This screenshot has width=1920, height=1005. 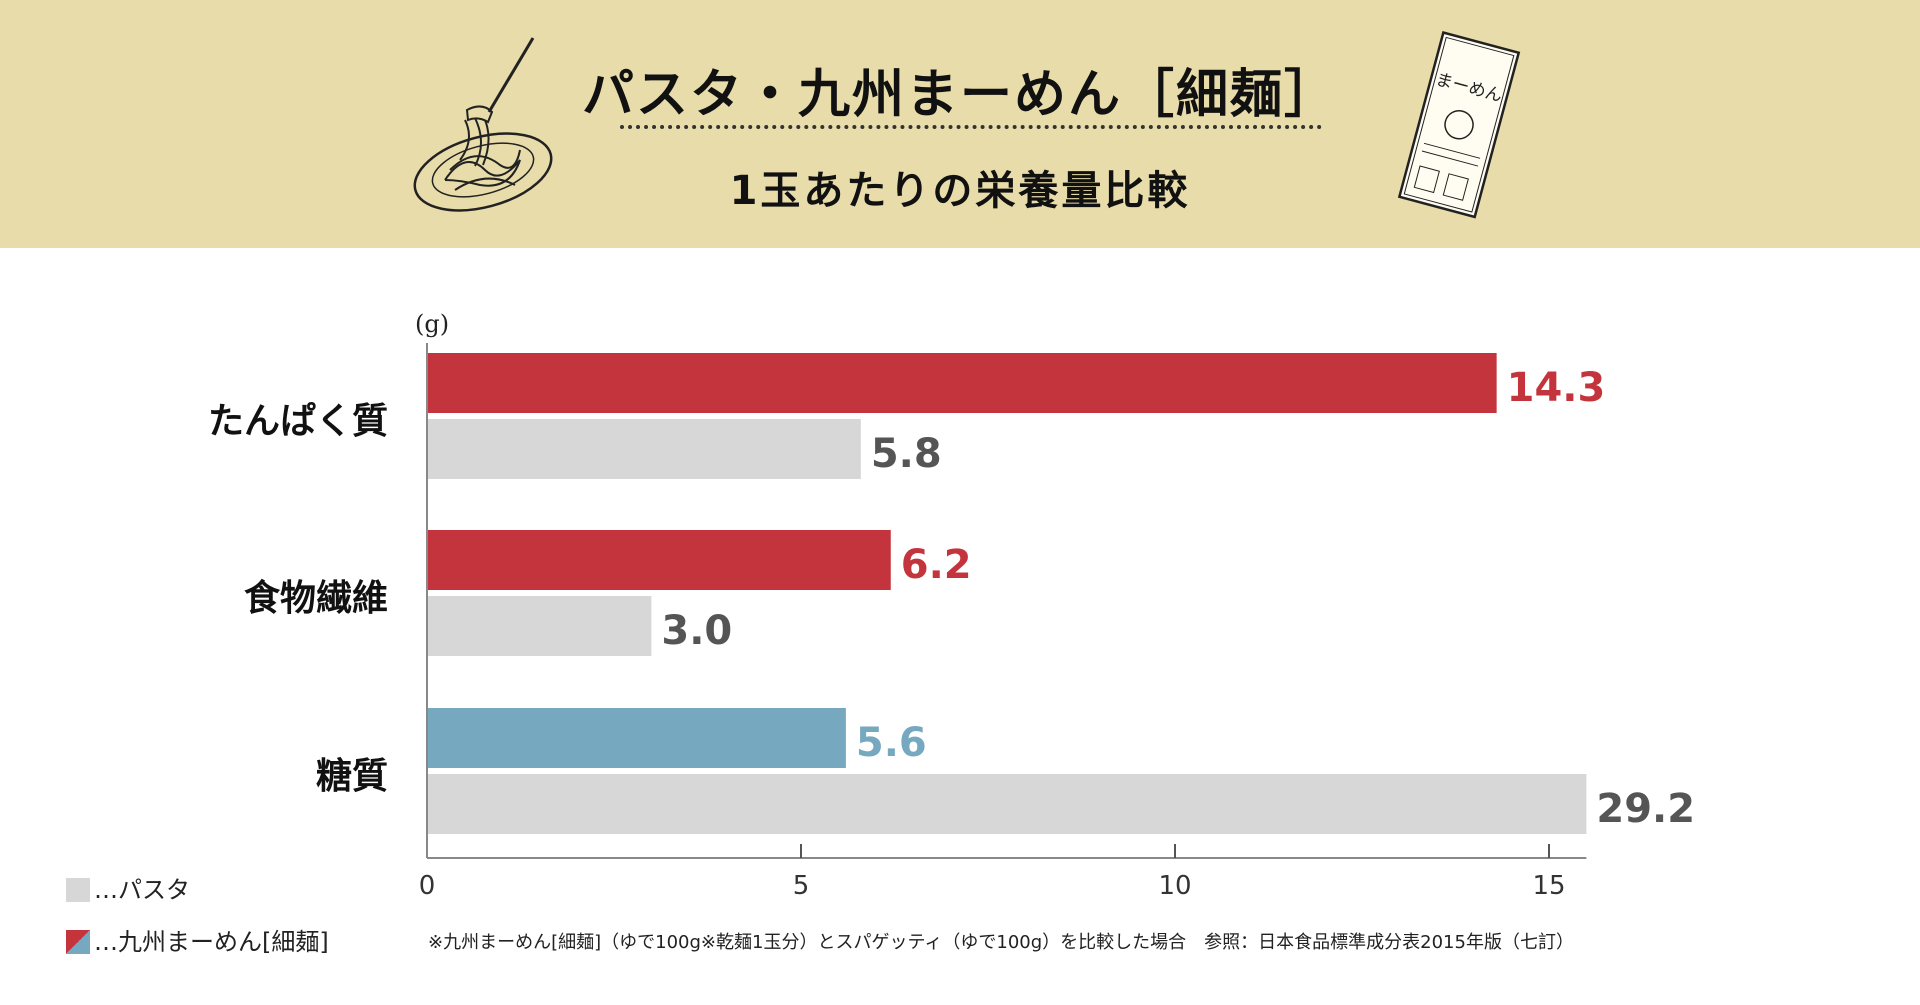 What do you see at coordinates (142, 890) in the screenshot?
I see `legend-label-pasta: …パスタ` at bounding box center [142, 890].